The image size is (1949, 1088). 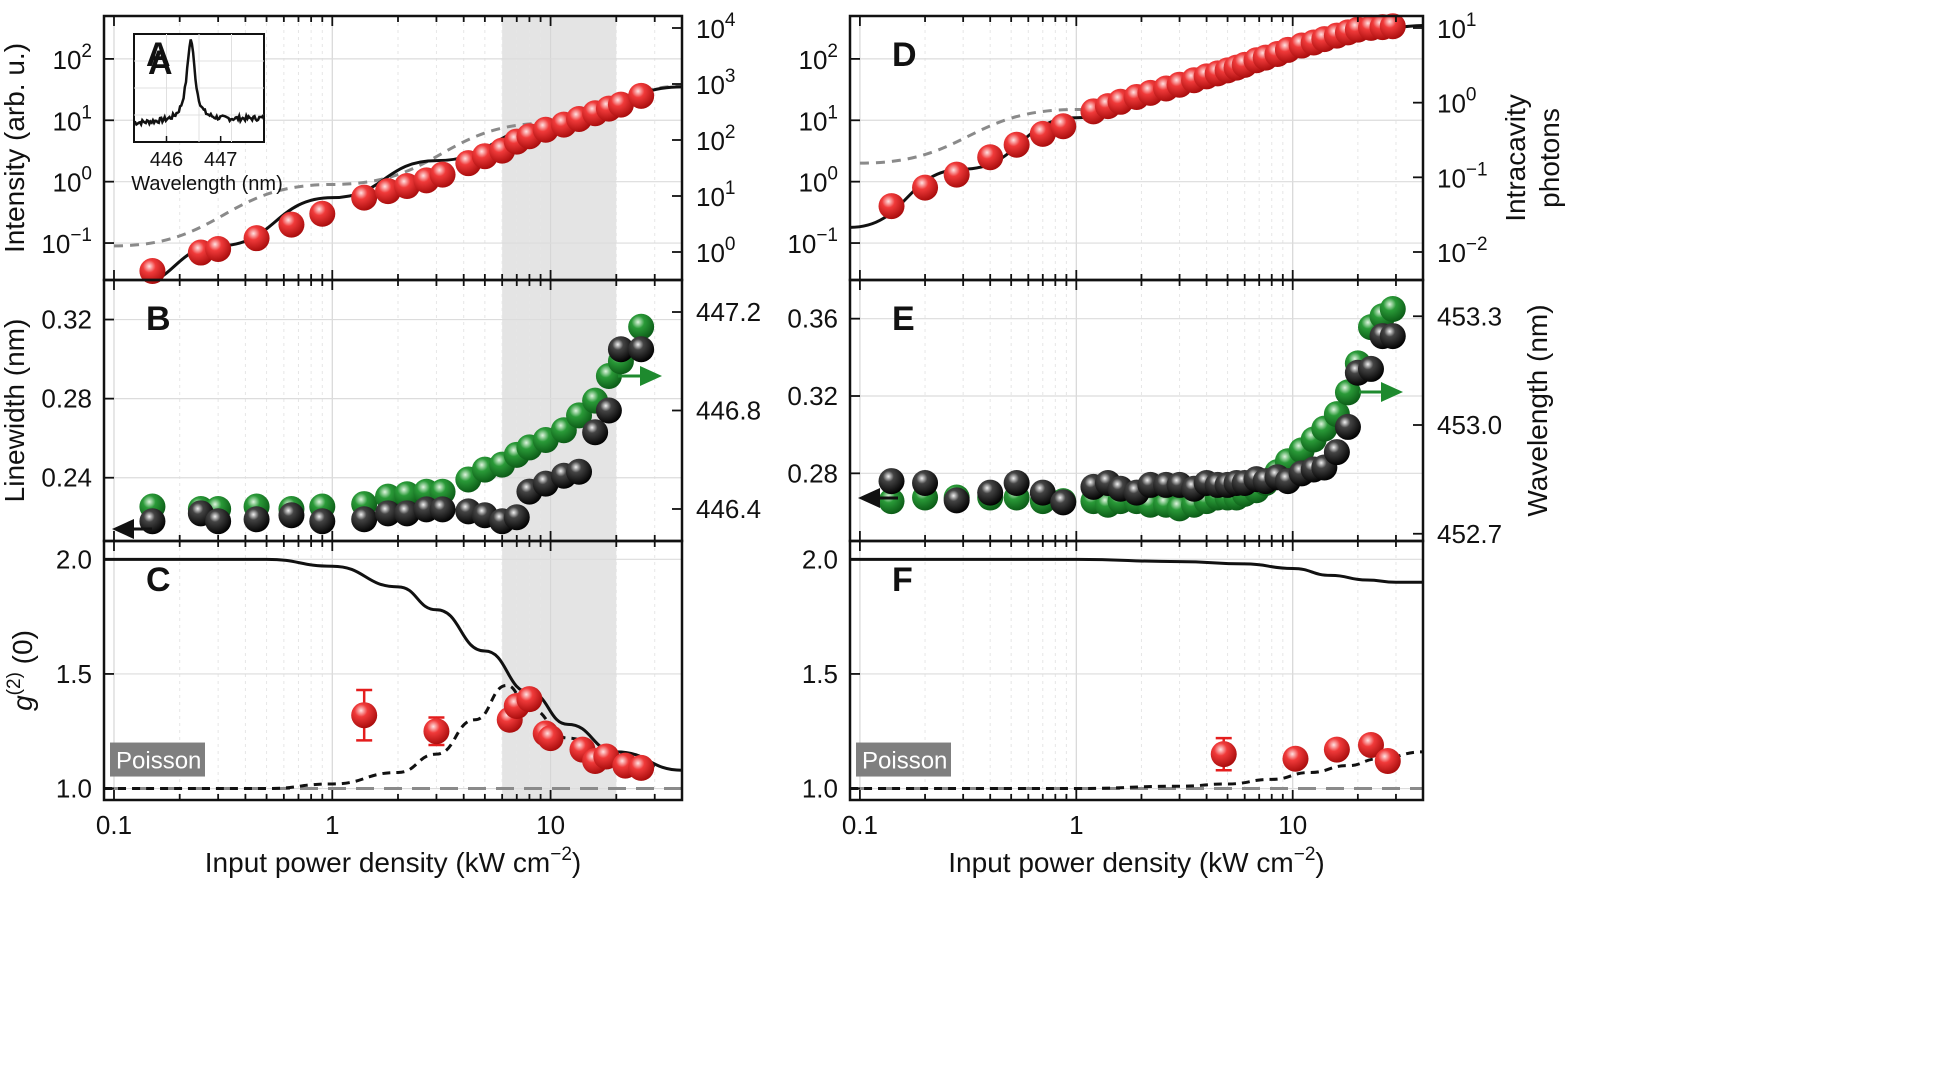 I want to click on inset-spectrum-line, so click(x=199, y=83).